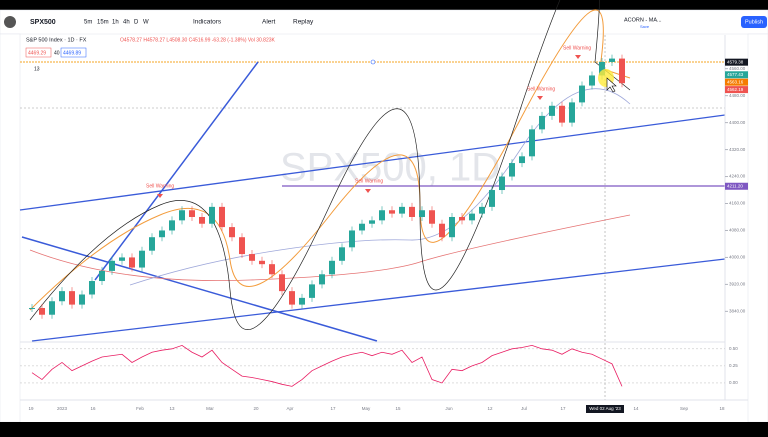 This screenshot has height=437, width=768. I want to click on left-toolbar, so click(10, 228).